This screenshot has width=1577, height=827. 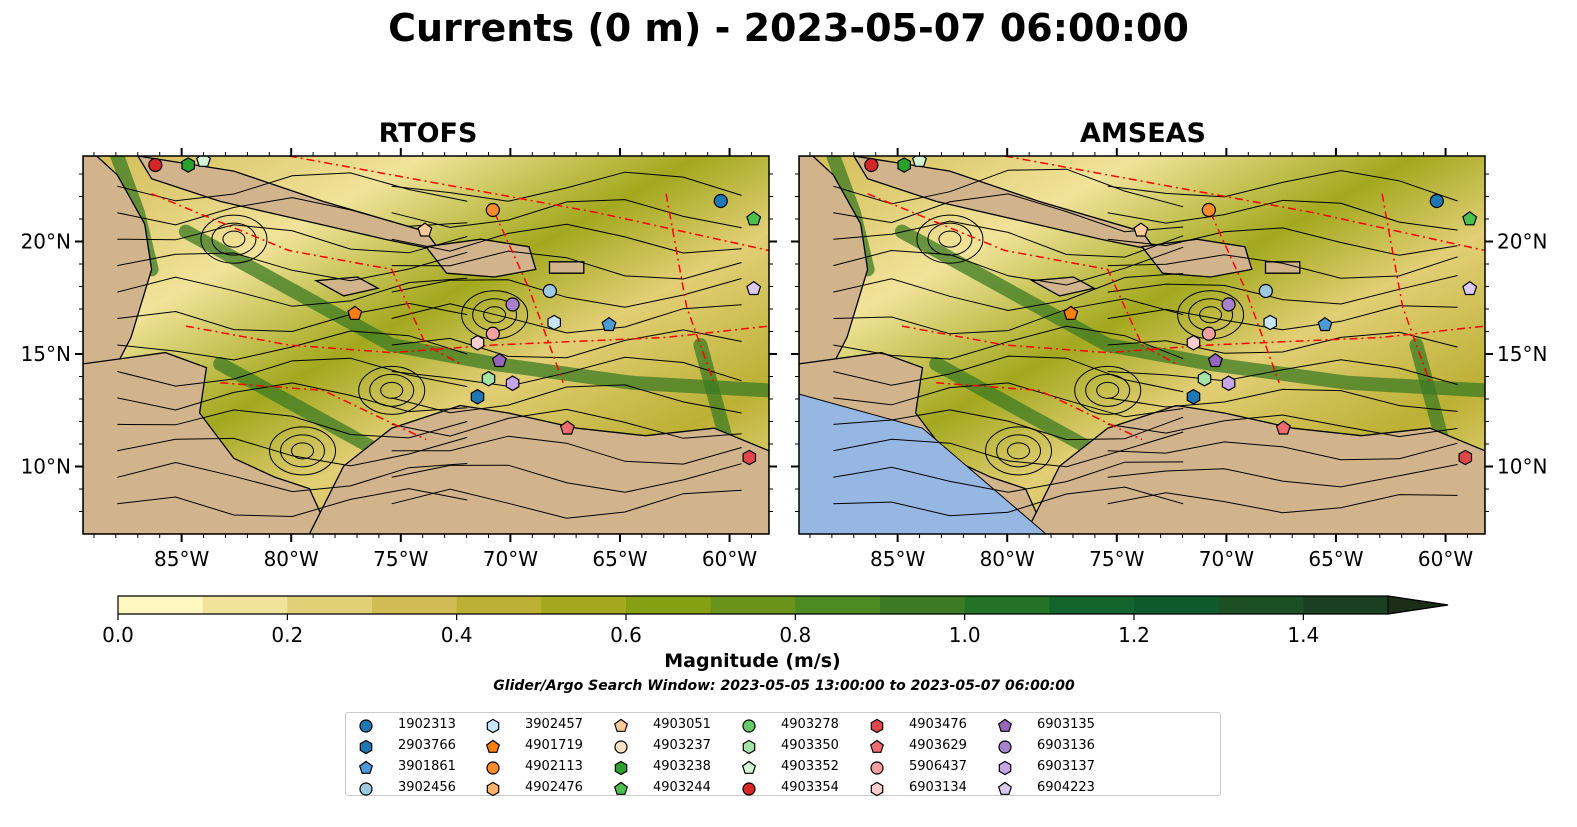 I want to click on colorbar: 0.0 0.2 0.4 0.6 0.8 1.0 1.2 1.4, so click(x=775, y=621).